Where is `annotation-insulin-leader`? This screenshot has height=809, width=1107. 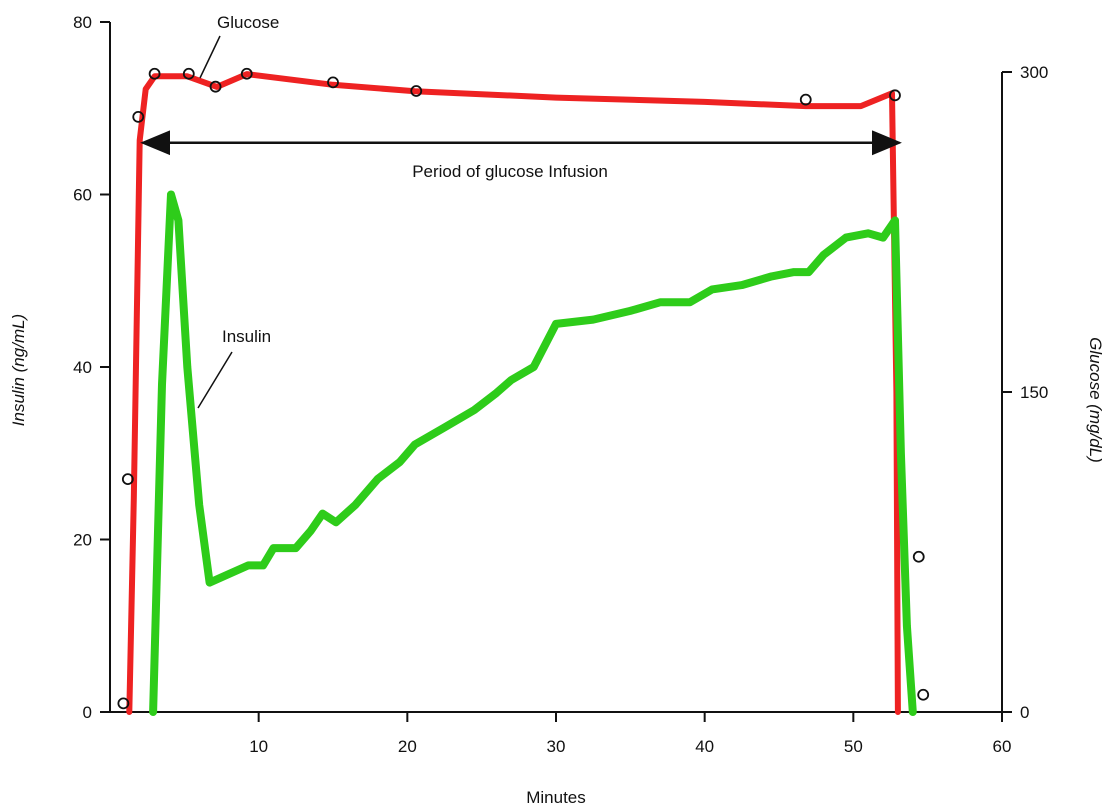 annotation-insulin-leader is located at coordinates (215, 380).